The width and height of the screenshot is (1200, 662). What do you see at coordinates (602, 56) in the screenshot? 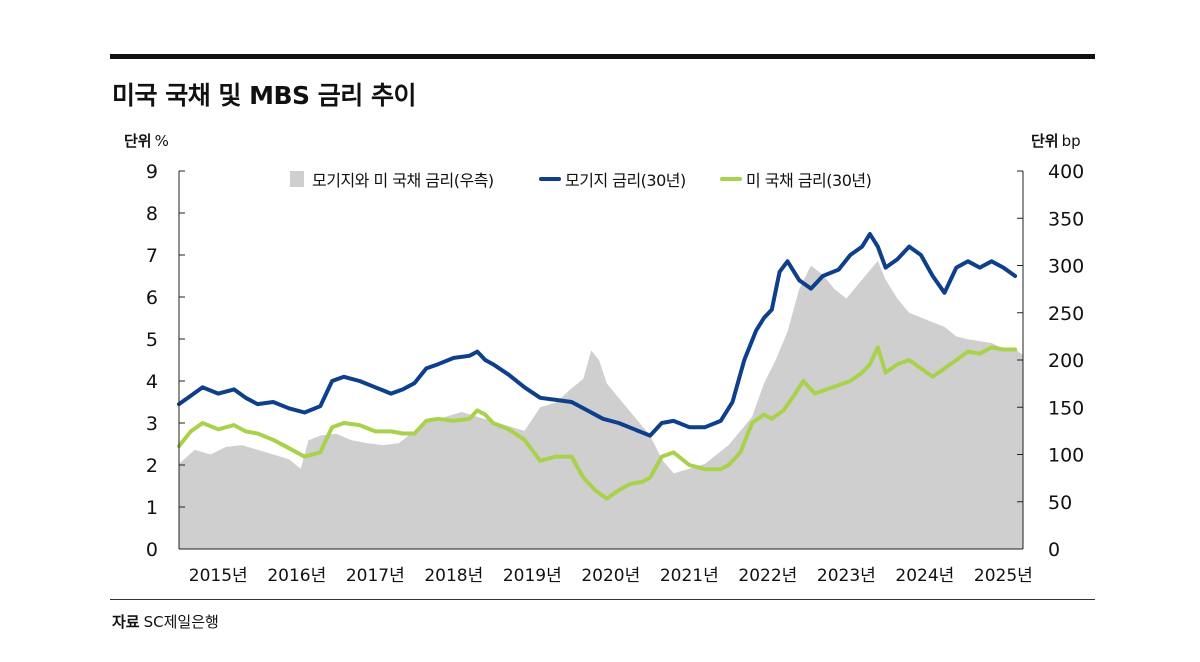
I see `top-rule` at bounding box center [602, 56].